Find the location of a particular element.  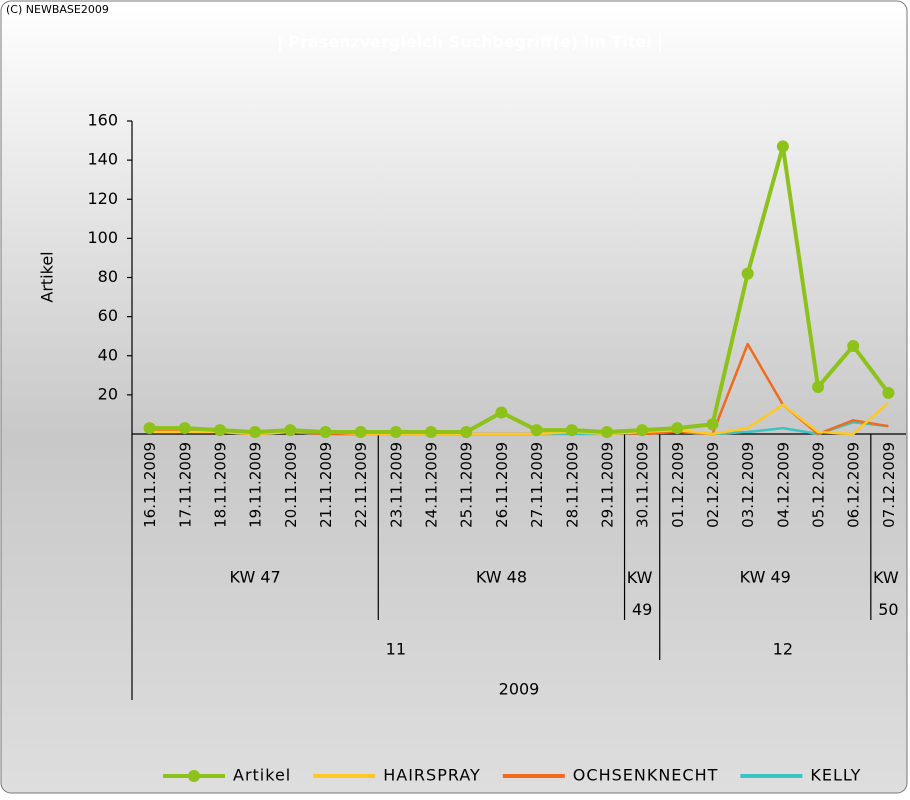

legend-label: OCHSENKNECHT is located at coordinates (646, 775).